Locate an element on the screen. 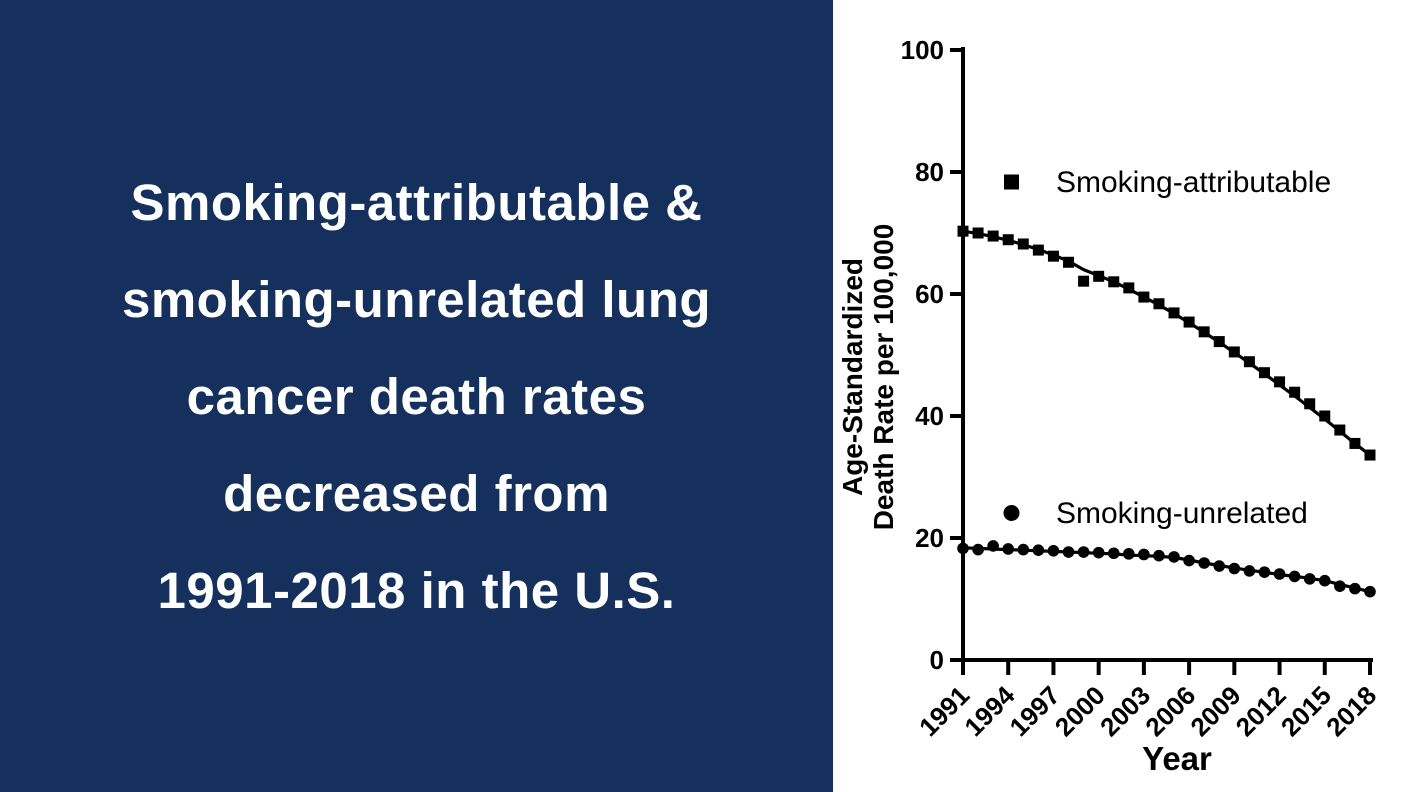 The height and width of the screenshot is (792, 1408). y-tick-label: 80 is located at coordinates (929, 172).